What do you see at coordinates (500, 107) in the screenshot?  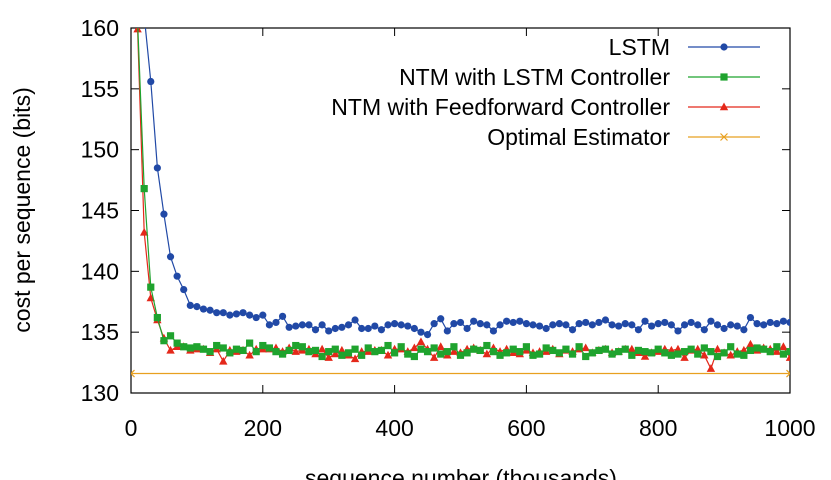 I see `legend-label: NTM with Feedforward Controller` at bounding box center [500, 107].